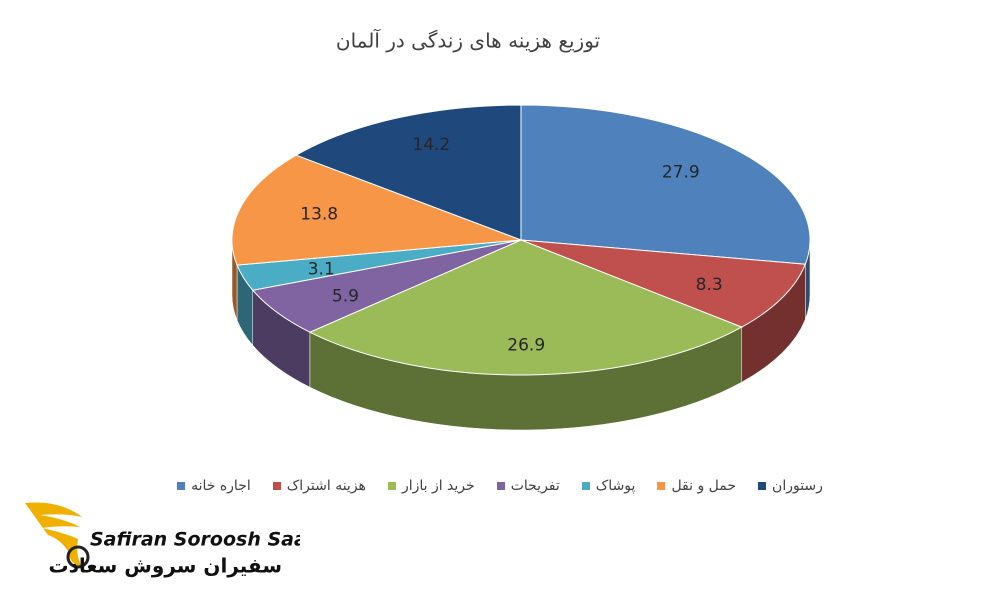  What do you see at coordinates (326, 486) in the screenshot?
I see `legend-label: هزینه اشتراک` at bounding box center [326, 486].